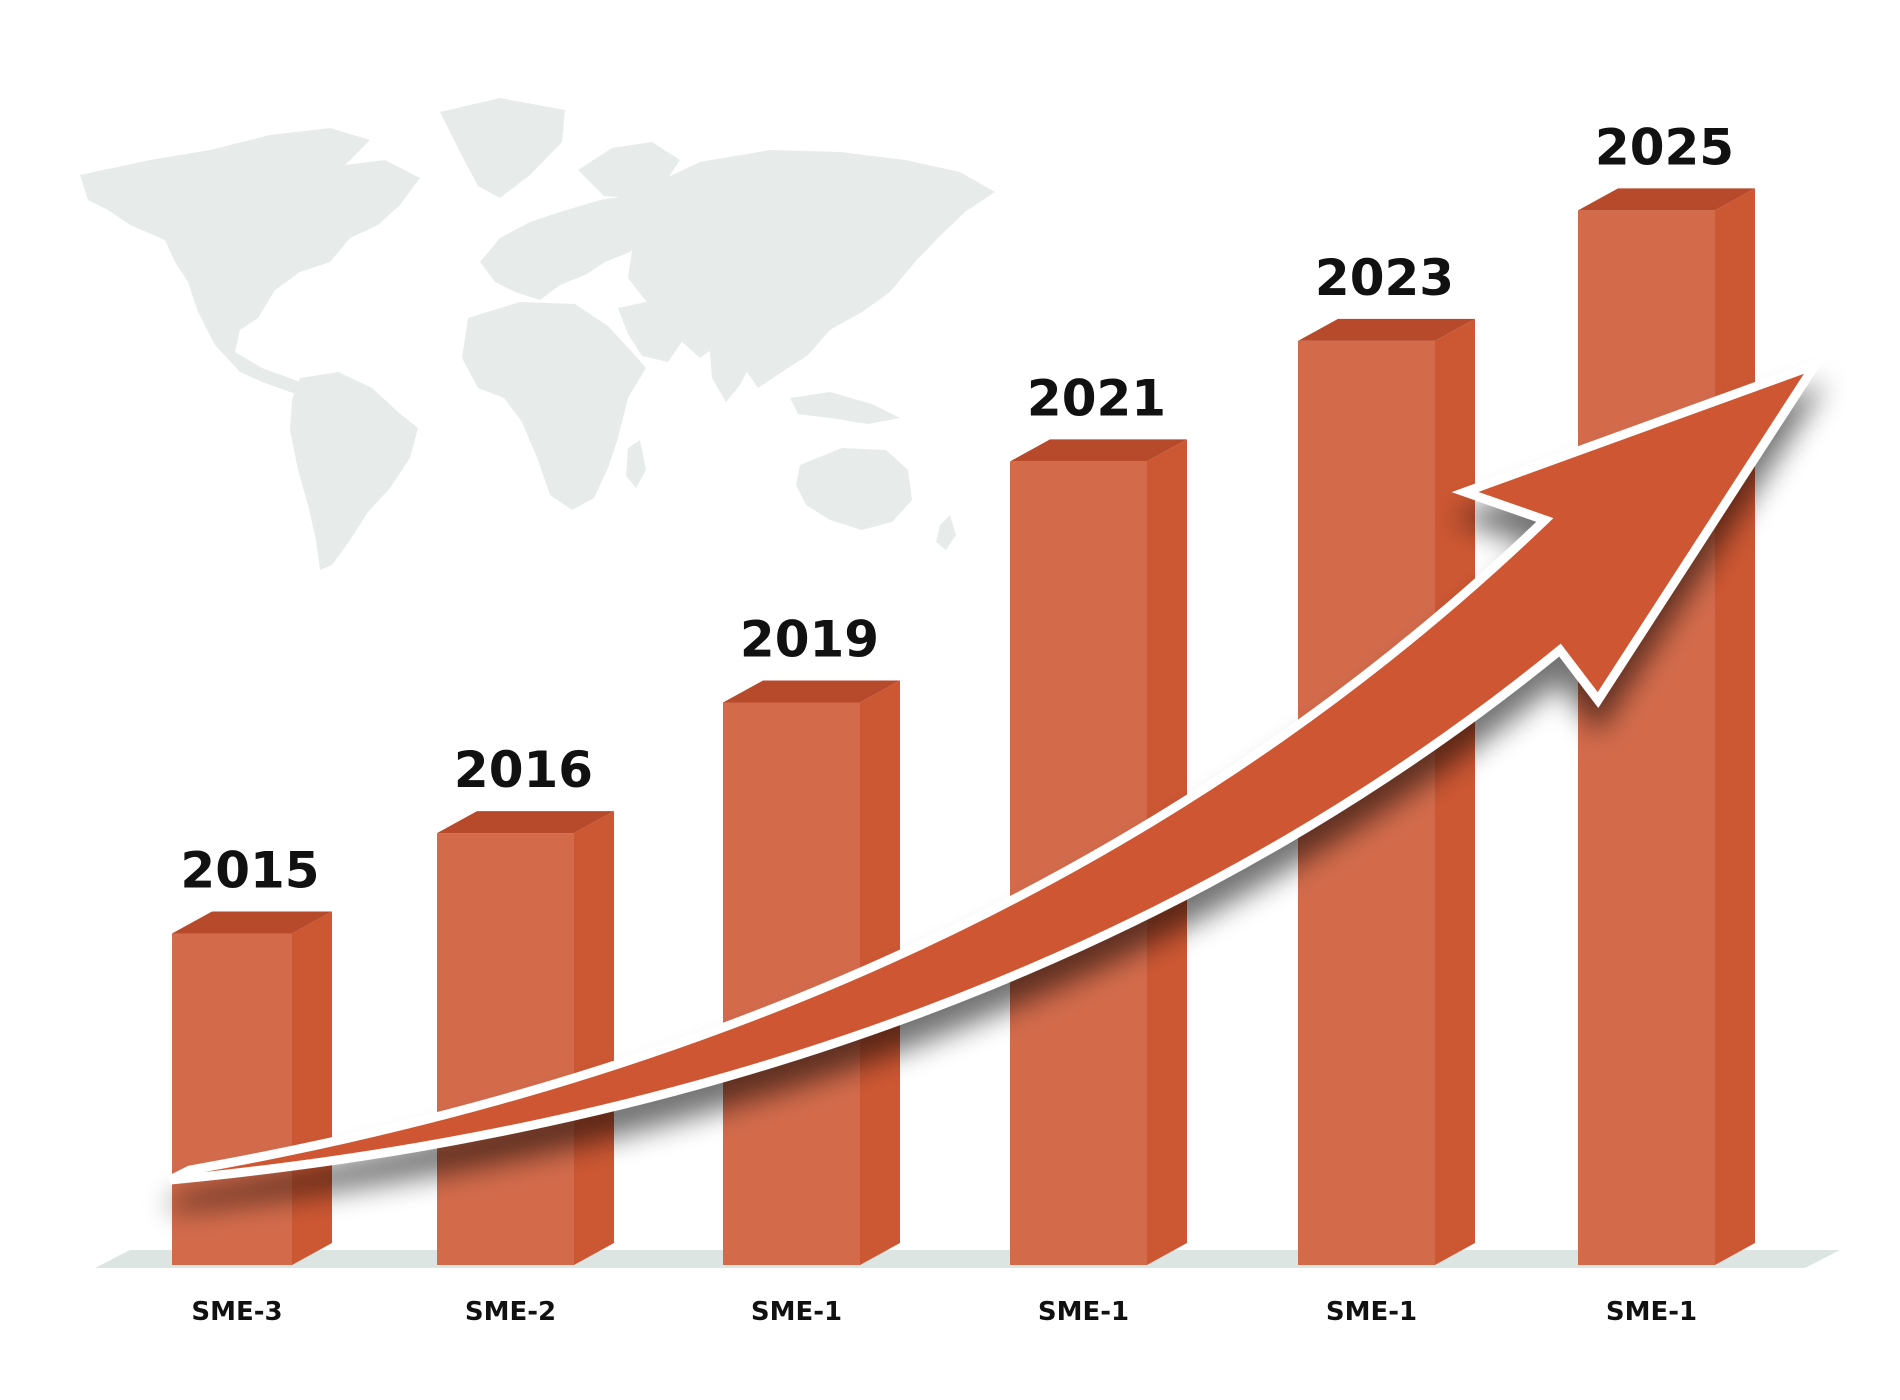 This screenshot has height=1400, width=1900. Describe the element at coordinates (554, 406) in the screenshot. I see `map-africa` at that location.